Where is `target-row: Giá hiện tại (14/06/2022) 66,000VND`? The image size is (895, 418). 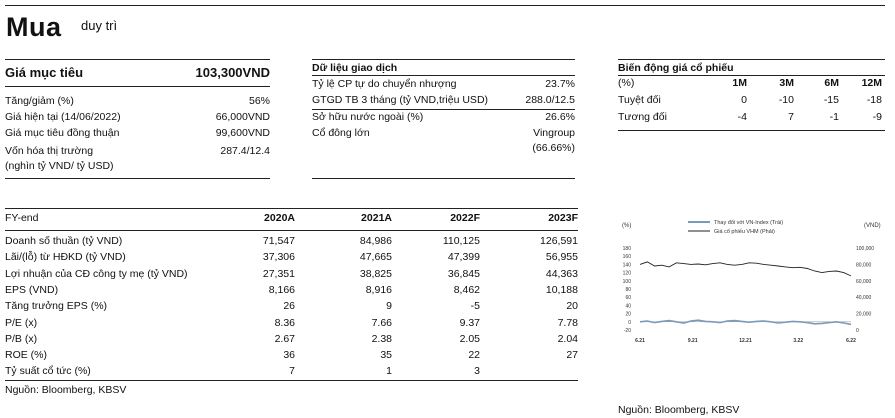 target-row: Giá hiện tại (14/06/2022) 66,000VND is located at coordinates (137, 117).